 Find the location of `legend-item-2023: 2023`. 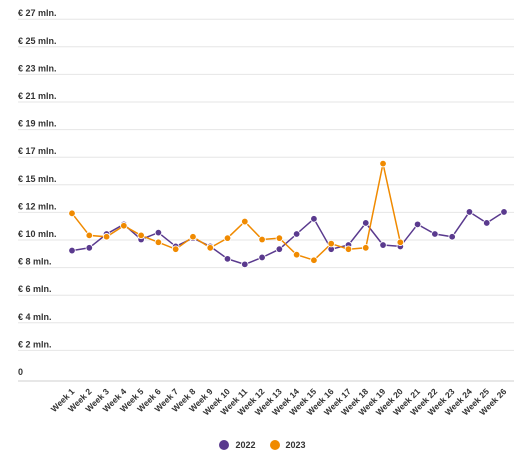

legend-item-2023: 2023 is located at coordinates (287, 445).